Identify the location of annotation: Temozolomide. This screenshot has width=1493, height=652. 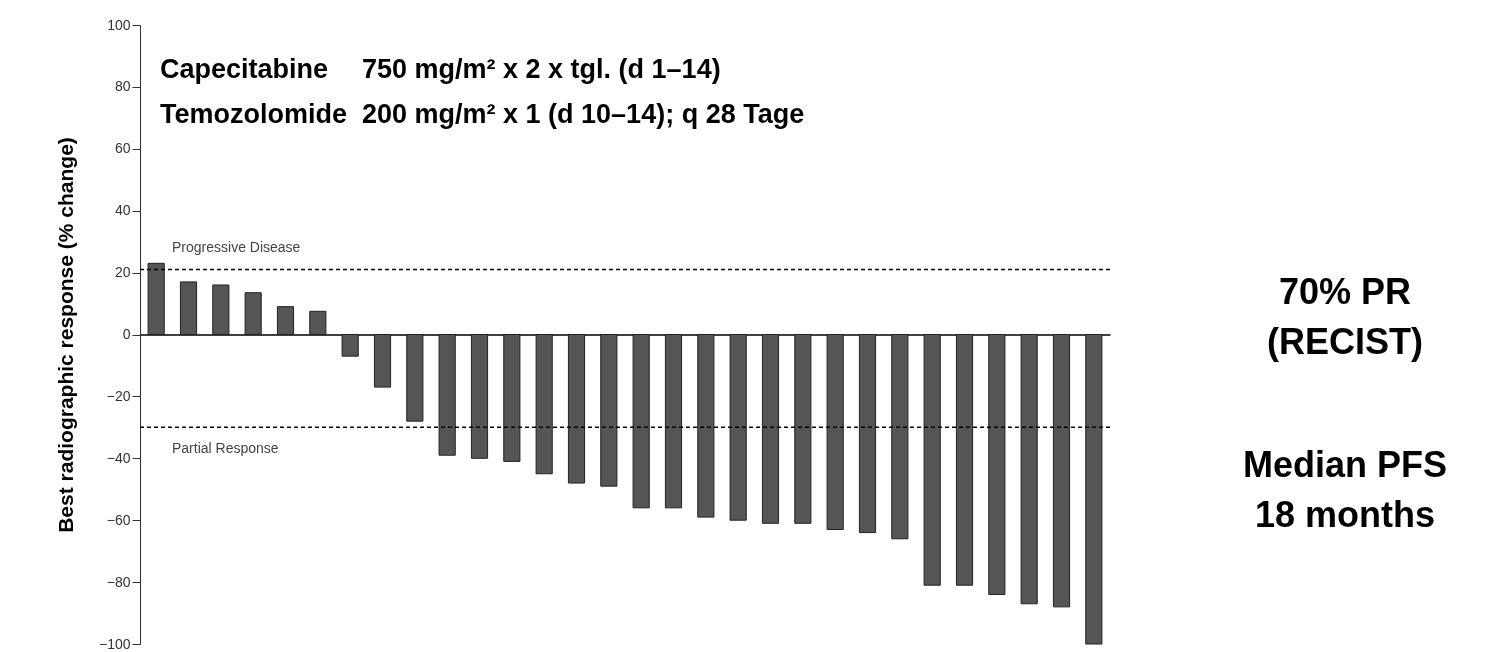
(254, 114).